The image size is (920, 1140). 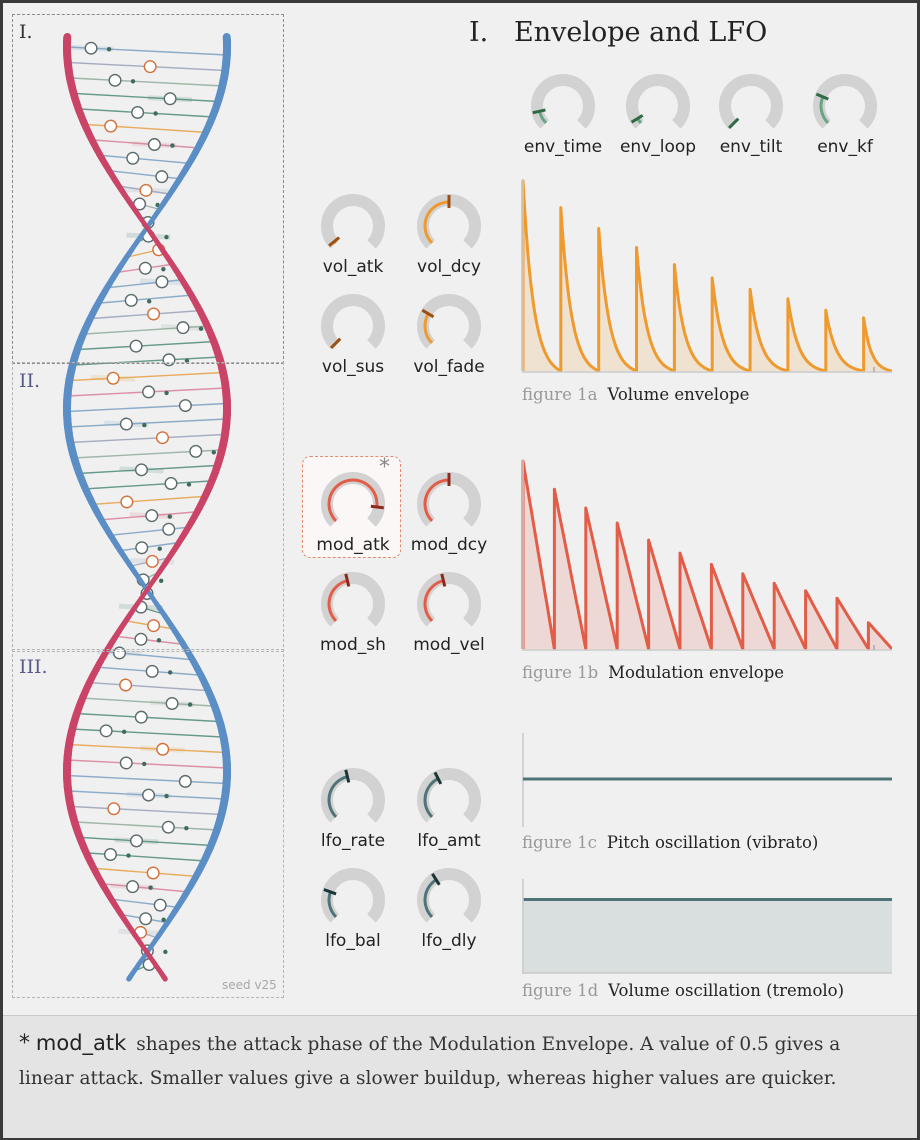 I want to click on section-label-2: II., so click(x=30, y=381).